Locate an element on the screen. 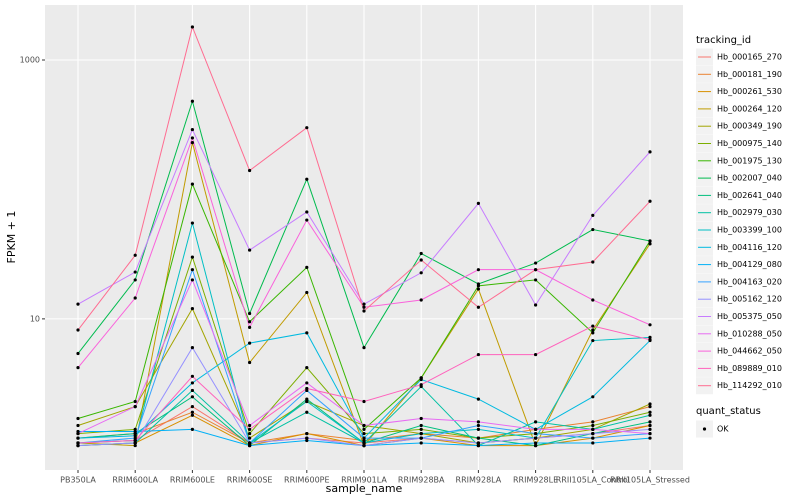 Image resolution: width=800 pixels, height=500 pixels. legend-label: Hb_004129_080 is located at coordinates (749, 264).